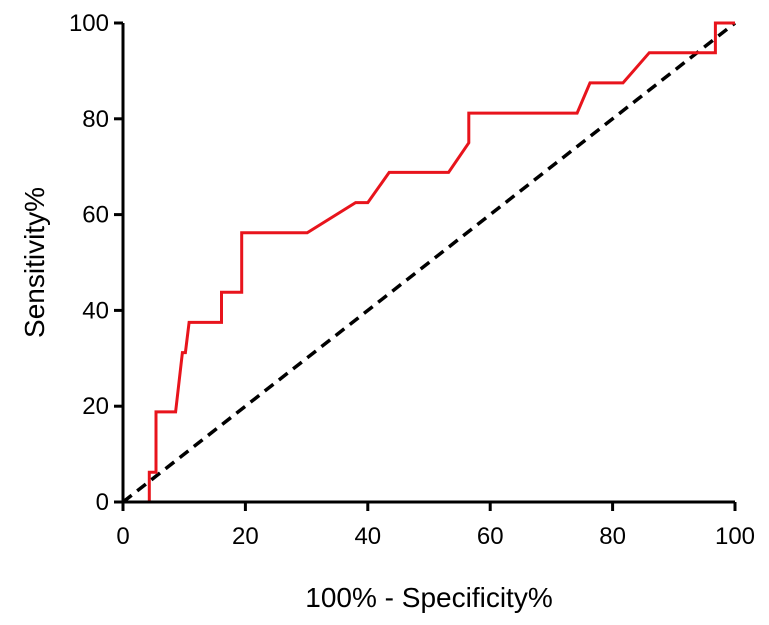 The width and height of the screenshot is (769, 625). Describe the element at coordinates (612, 536) in the screenshot. I see `x-tick-label: 80` at that location.